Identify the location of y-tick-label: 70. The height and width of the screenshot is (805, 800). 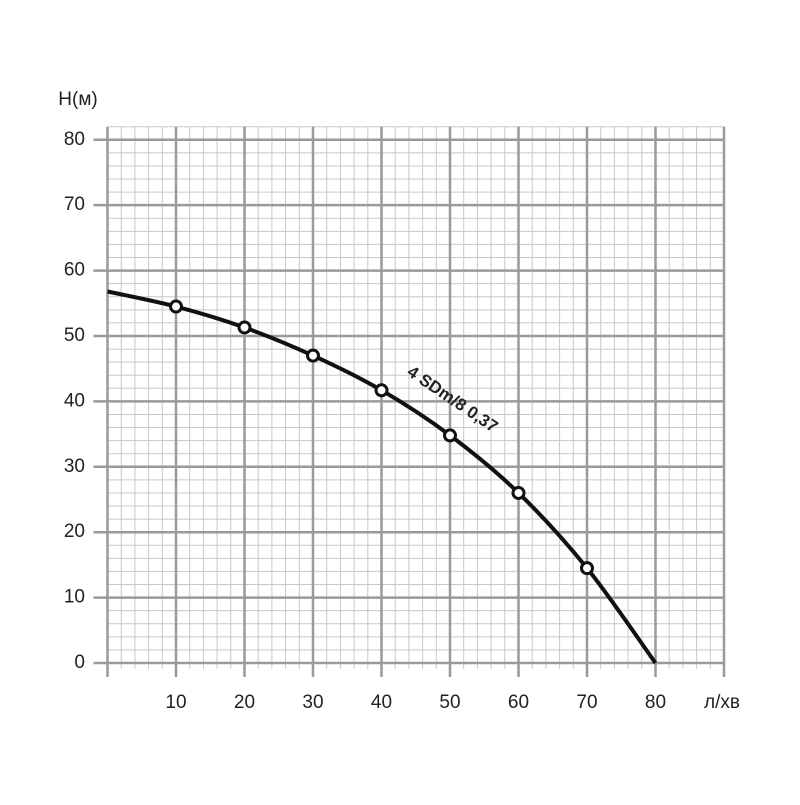
(74, 204).